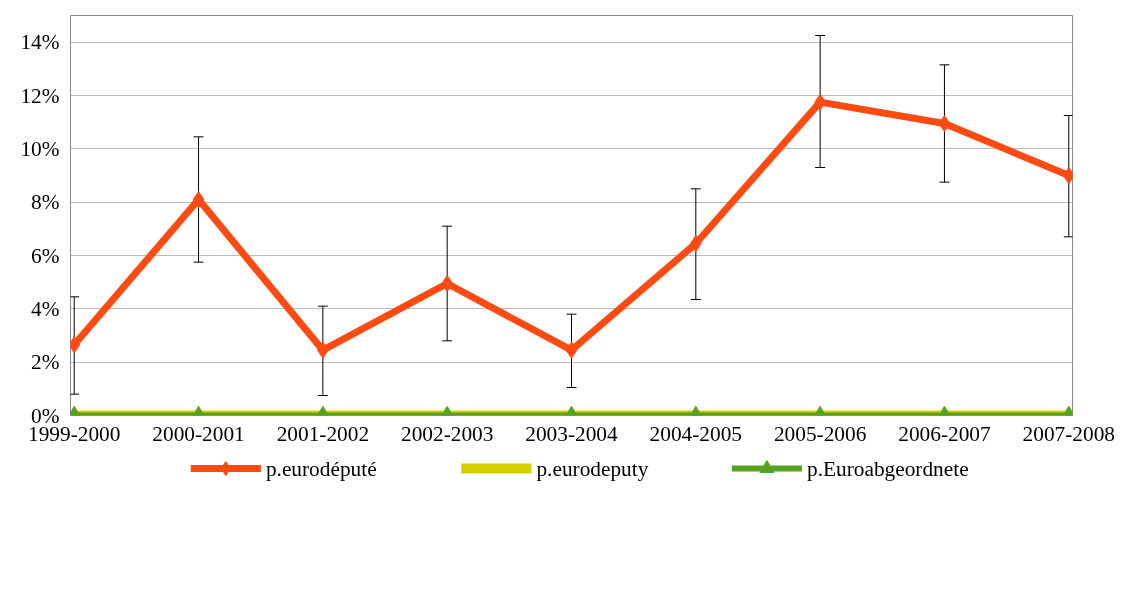  What do you see at coordinates (45, 308) in the screenshot?
I see `y-tick-label: 4%` at bounding box center [45, 308].